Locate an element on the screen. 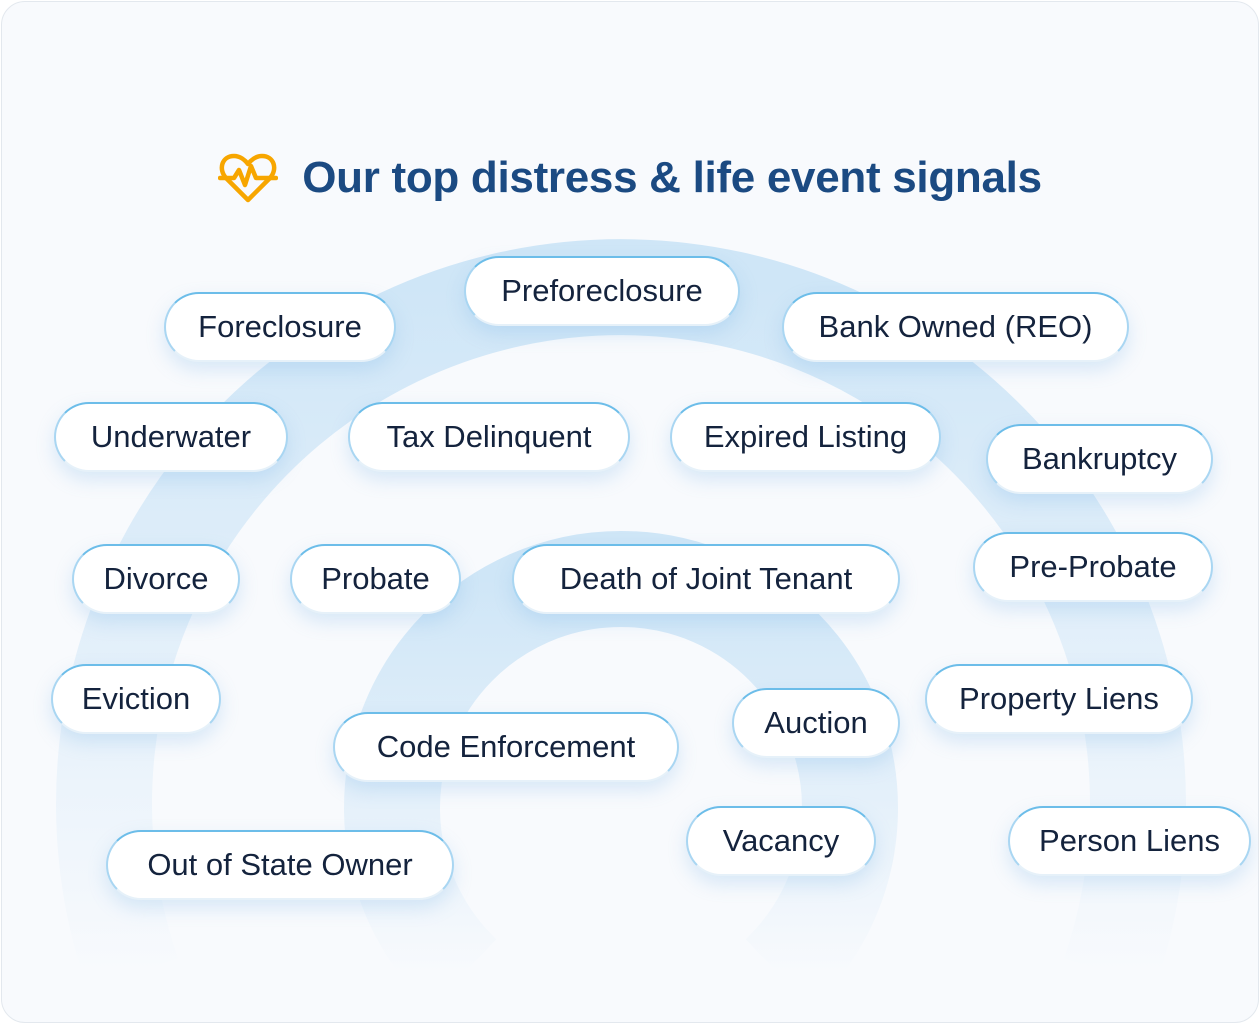 This screenshot has width=1260, height=1024. page-title: Our top distress & life event signals is located at coordinates (672, 177).